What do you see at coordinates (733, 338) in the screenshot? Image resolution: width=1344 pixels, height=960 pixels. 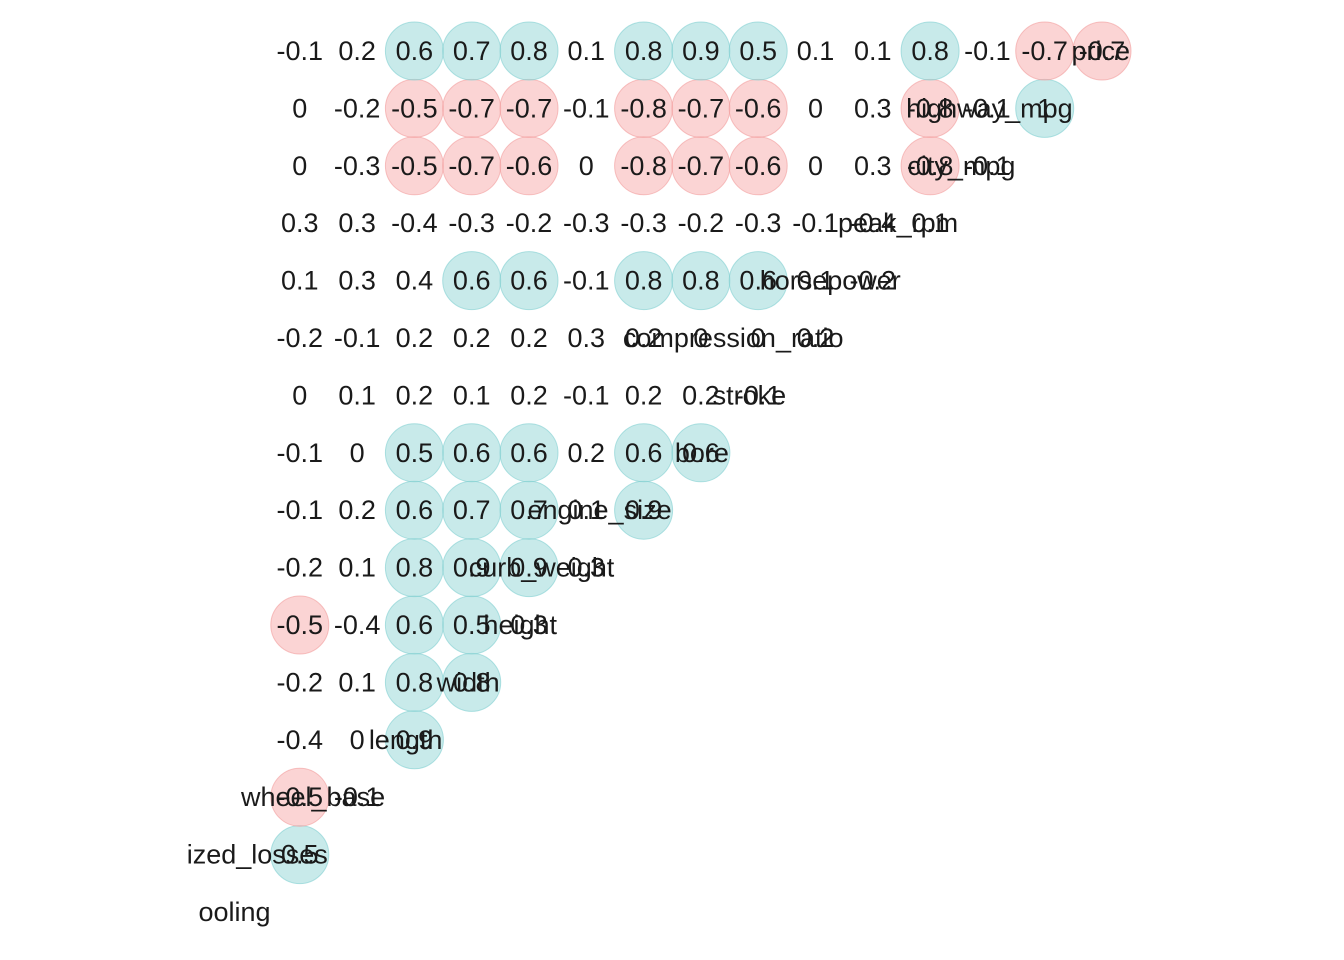 I see `row-label-compression_ratio: compression_ratio` at bounding box center [733, 338].